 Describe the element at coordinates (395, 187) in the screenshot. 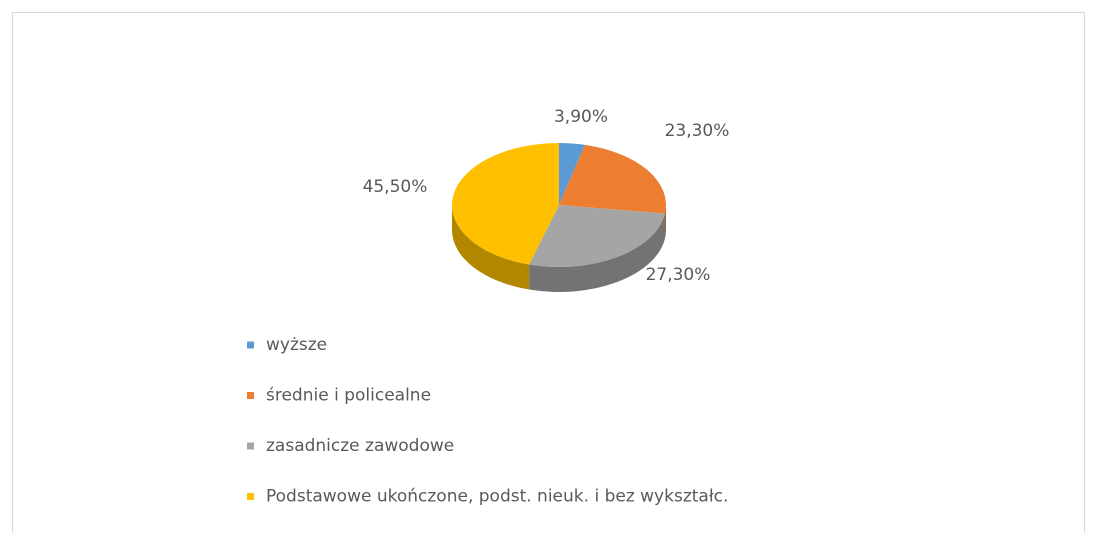

I see `data-label: 45,50%` at that location.